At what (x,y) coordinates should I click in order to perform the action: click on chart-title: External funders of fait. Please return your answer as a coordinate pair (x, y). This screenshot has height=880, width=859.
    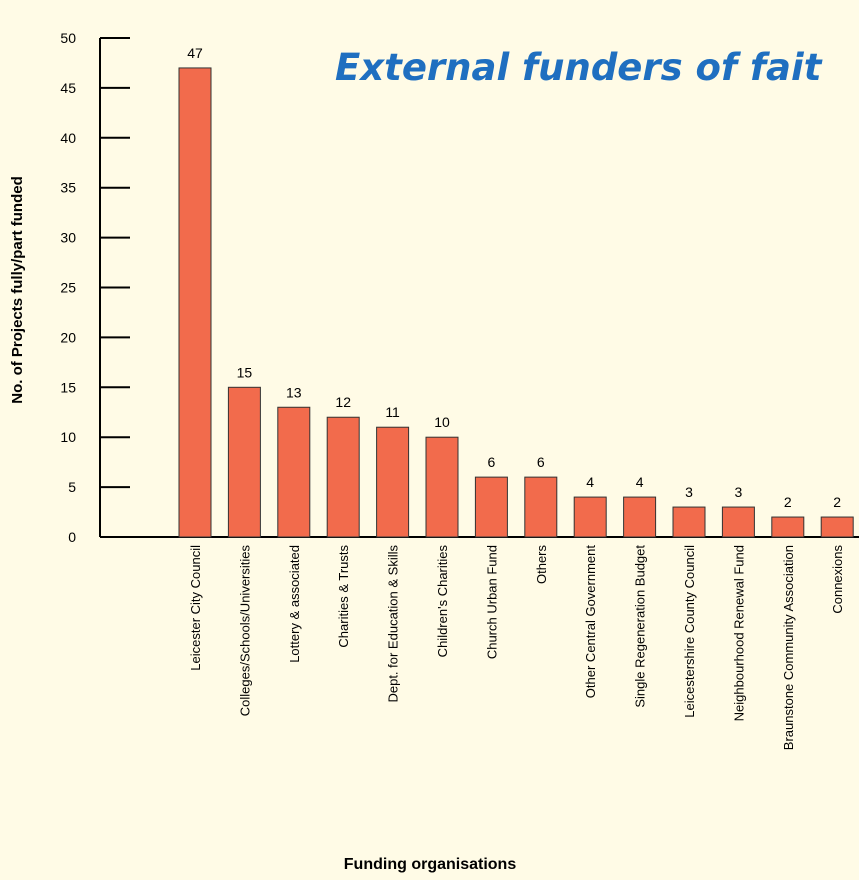
    Looking at the image, I should click on (579, 67).